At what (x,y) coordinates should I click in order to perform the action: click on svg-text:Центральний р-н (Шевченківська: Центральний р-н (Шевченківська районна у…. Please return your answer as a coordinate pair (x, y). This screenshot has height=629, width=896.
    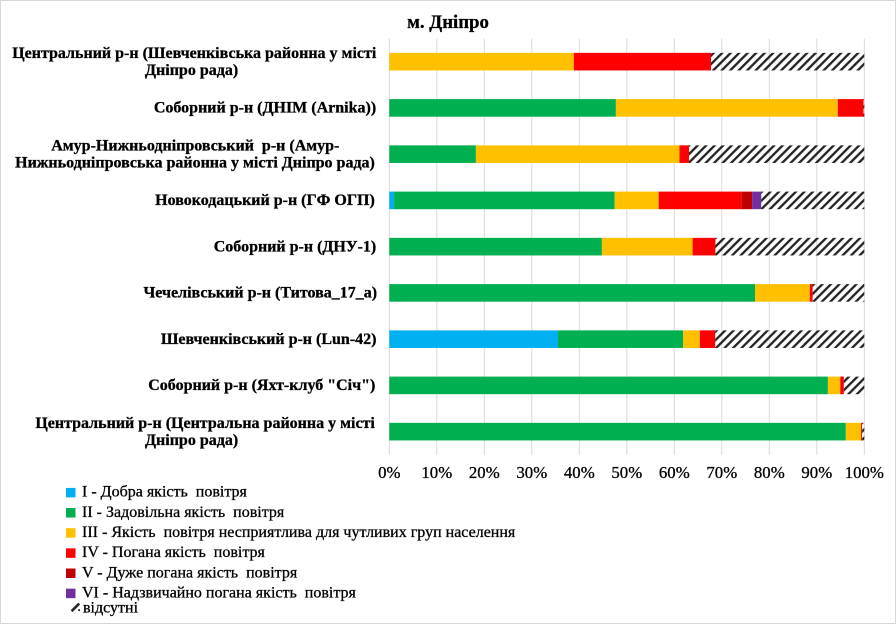
    Looking at the image, I should click on (194, 53).